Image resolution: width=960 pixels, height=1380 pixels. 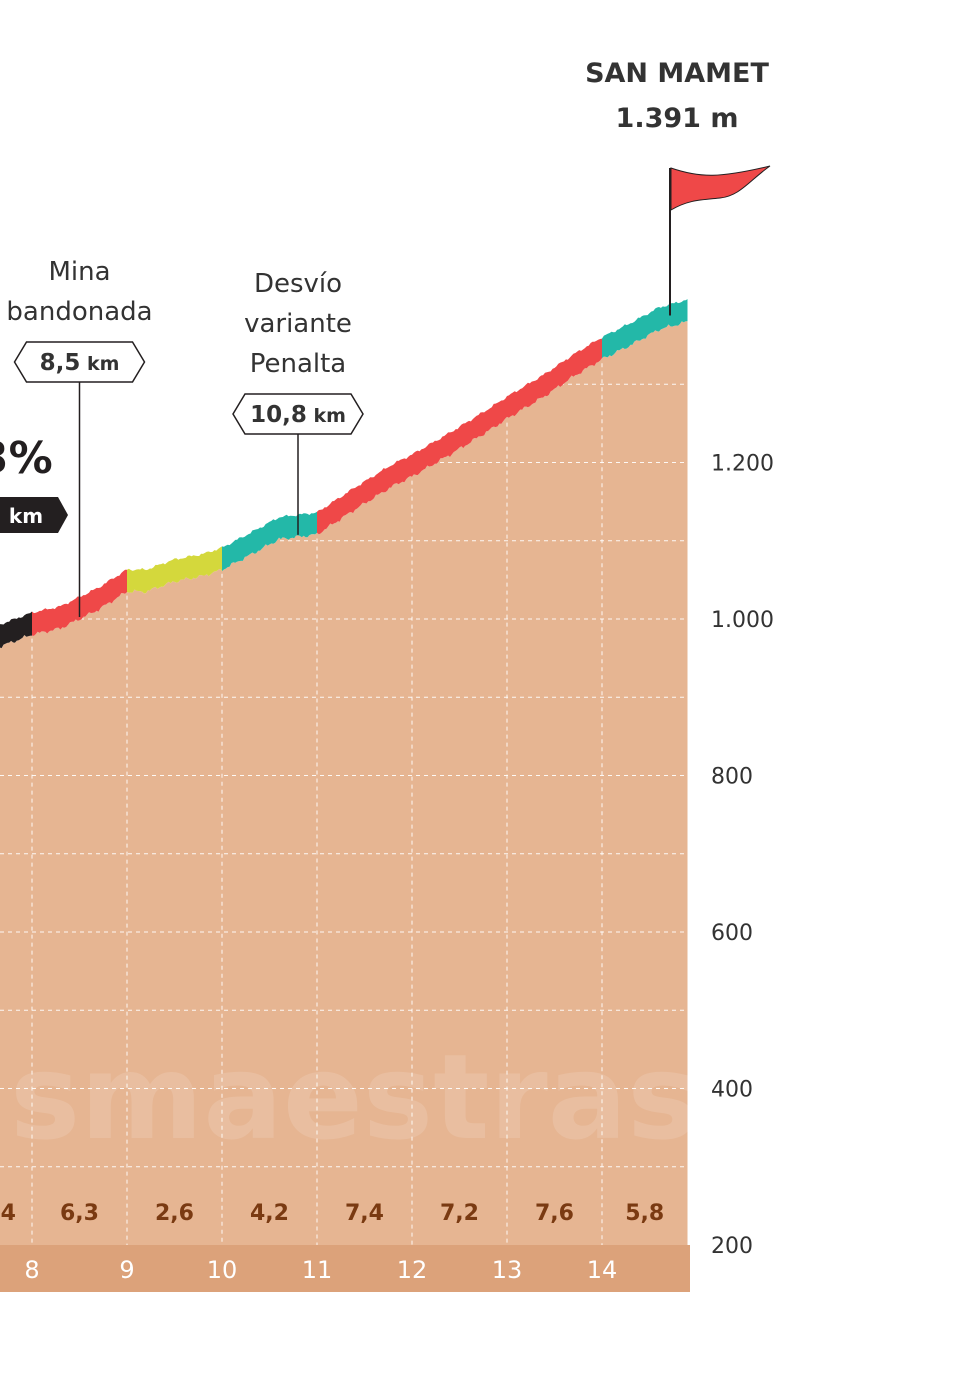 I want to click on x-tick-label: 14, so click(x=602, y=1270).